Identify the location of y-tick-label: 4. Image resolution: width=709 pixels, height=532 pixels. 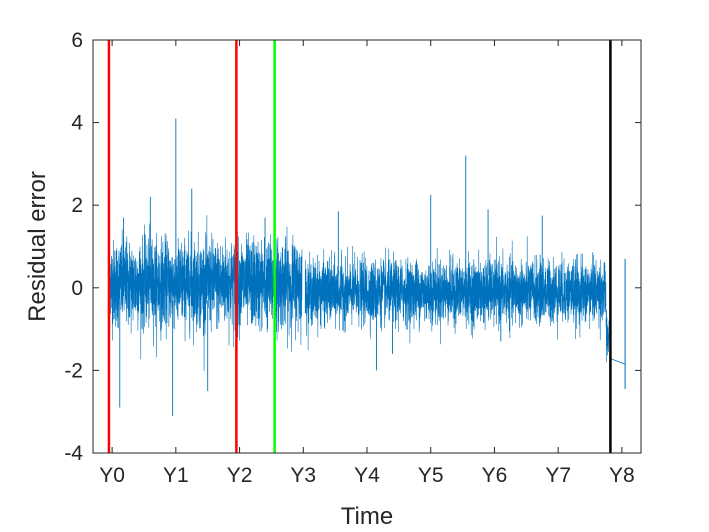
(77, 123).